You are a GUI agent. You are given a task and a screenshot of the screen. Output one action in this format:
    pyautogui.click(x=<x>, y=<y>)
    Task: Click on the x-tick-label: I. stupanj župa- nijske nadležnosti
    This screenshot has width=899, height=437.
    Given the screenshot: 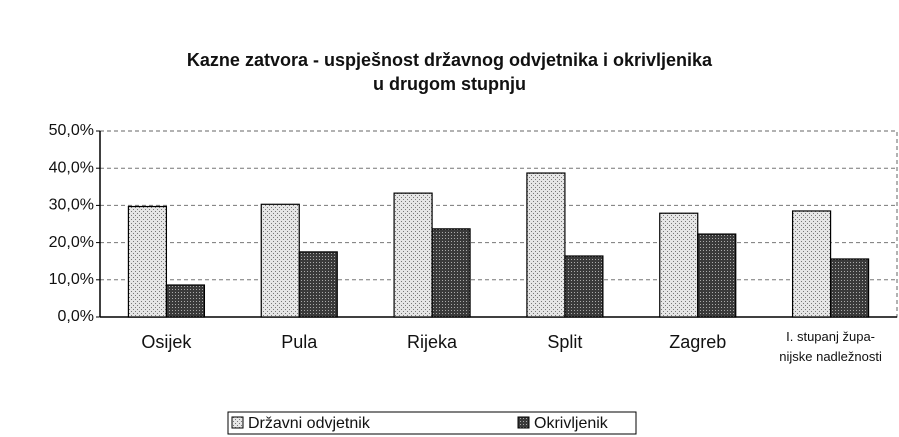 What is the action you would take?
    pyautogui.click(x=830, y=346)
    